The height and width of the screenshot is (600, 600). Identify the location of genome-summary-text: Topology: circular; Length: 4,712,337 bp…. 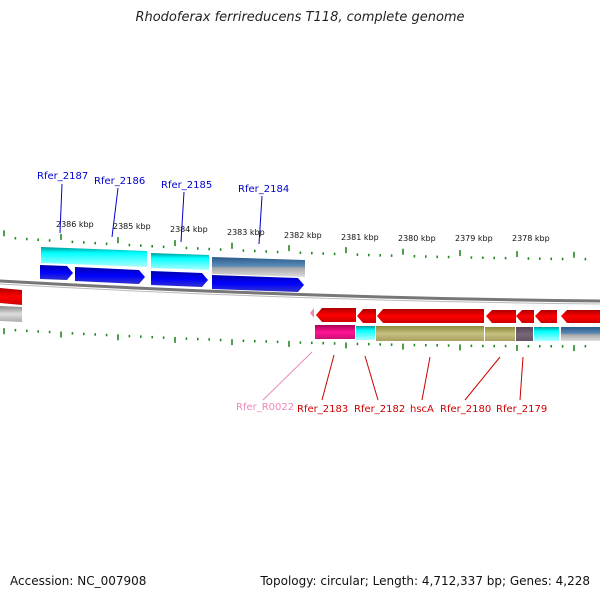
(425, 581).